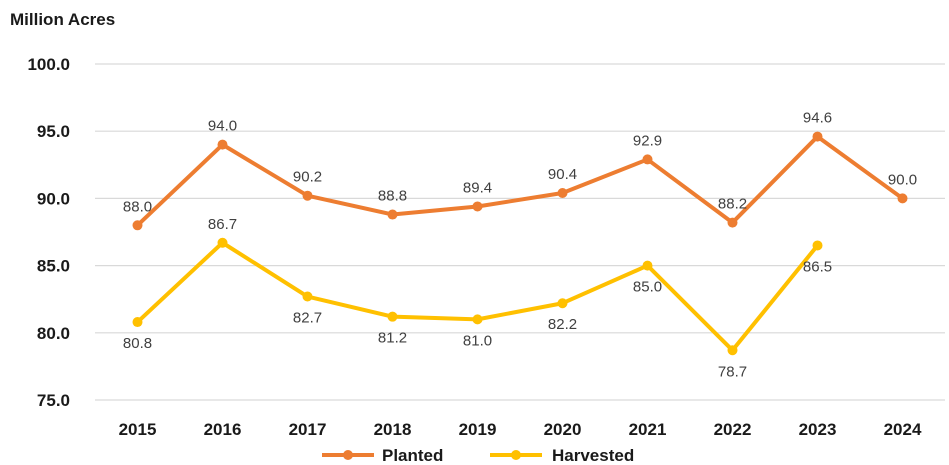  I want to click on x-axis-ticks: 2015 2016 2017 2018 2019 2020 2021 2022 2023 2024, so click(520, 429).